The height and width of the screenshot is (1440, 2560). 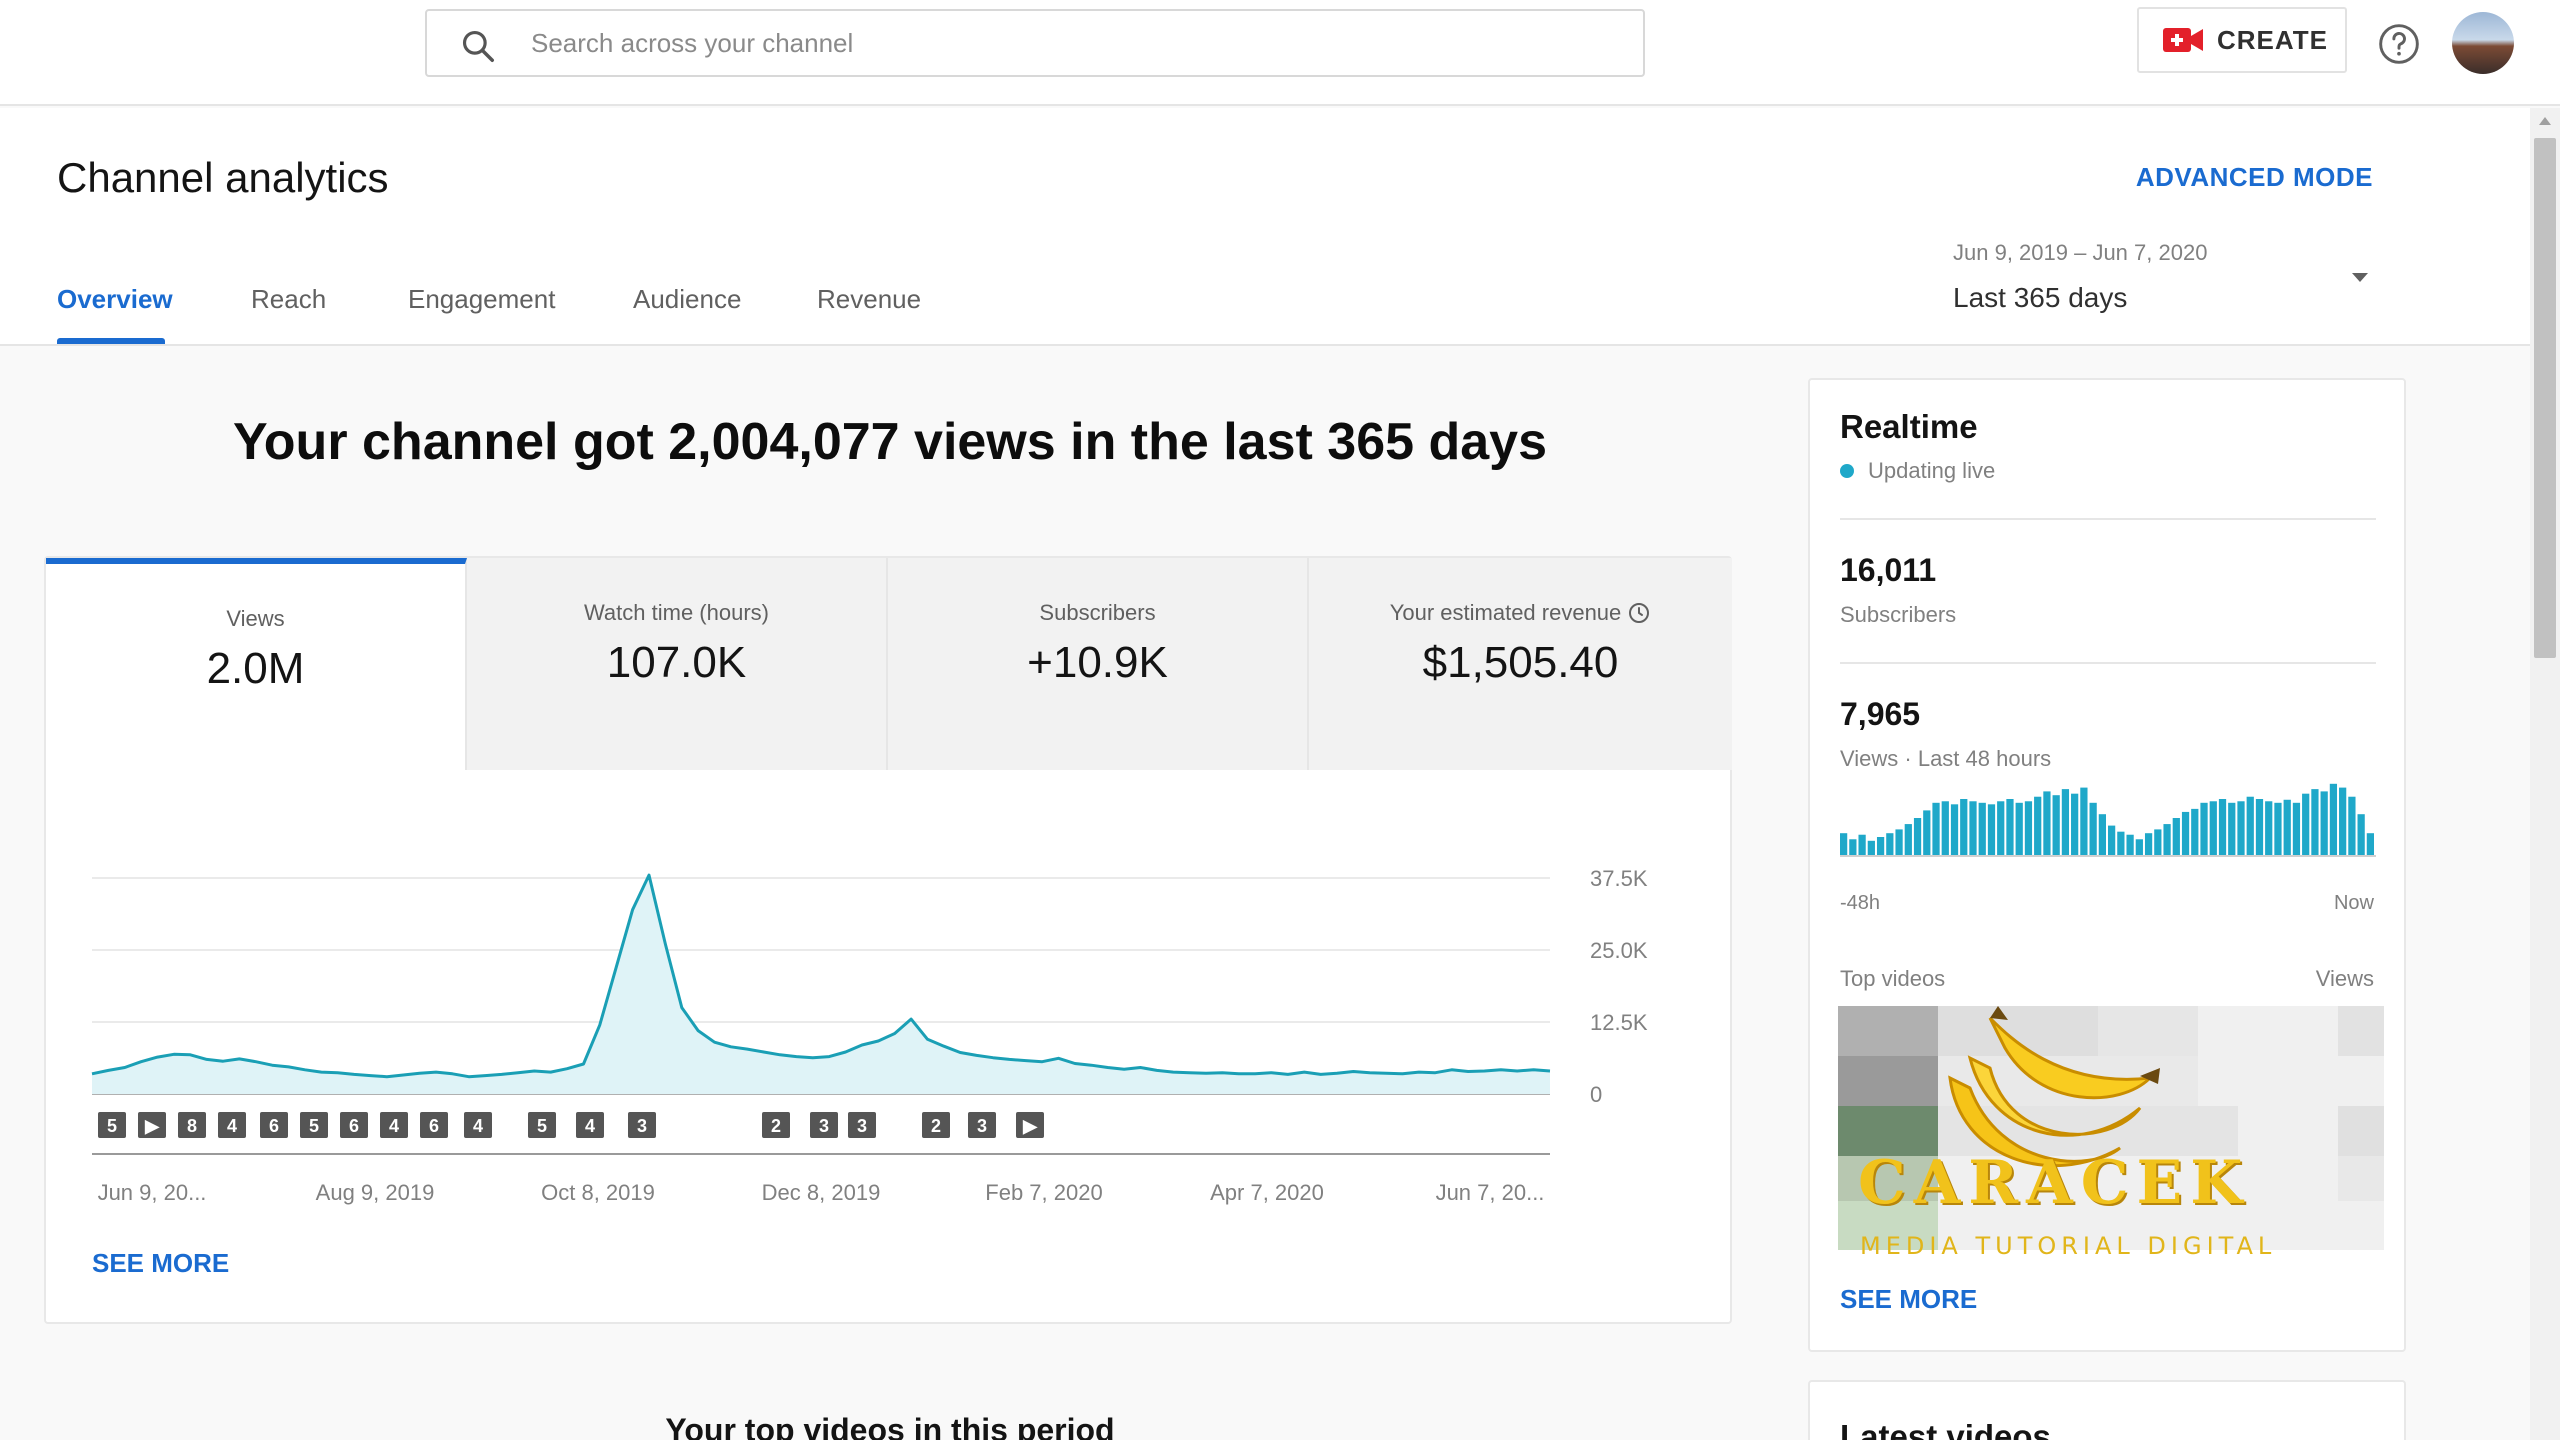 What do you see at coordinates (1520, 664) in the screenshot?
I see `metric-revenue: Your estimated revenue $1,505.40` at bounding box center [1520, 664].